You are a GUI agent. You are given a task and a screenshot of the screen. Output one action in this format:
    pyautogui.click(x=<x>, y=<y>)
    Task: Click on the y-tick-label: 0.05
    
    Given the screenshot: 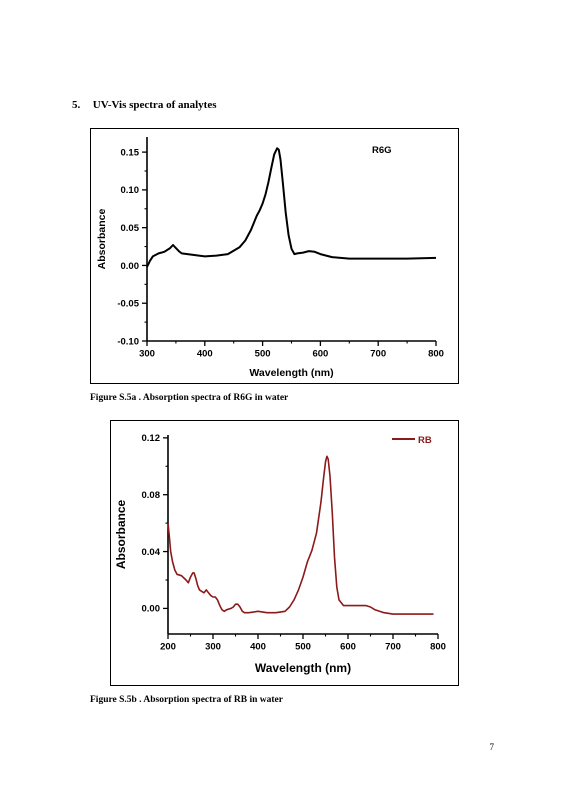 What is the action you would take?
    pyautogui.click(x=130, y=228)
    